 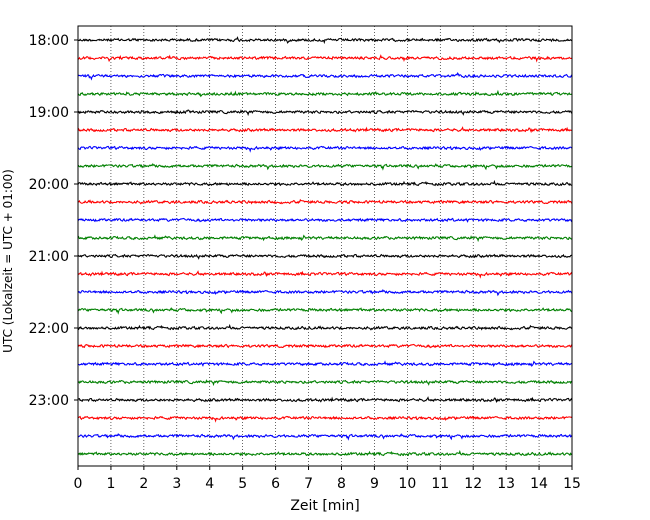 I want to click on x-axis-title: Zeit [min], so click(x=324, y=506).